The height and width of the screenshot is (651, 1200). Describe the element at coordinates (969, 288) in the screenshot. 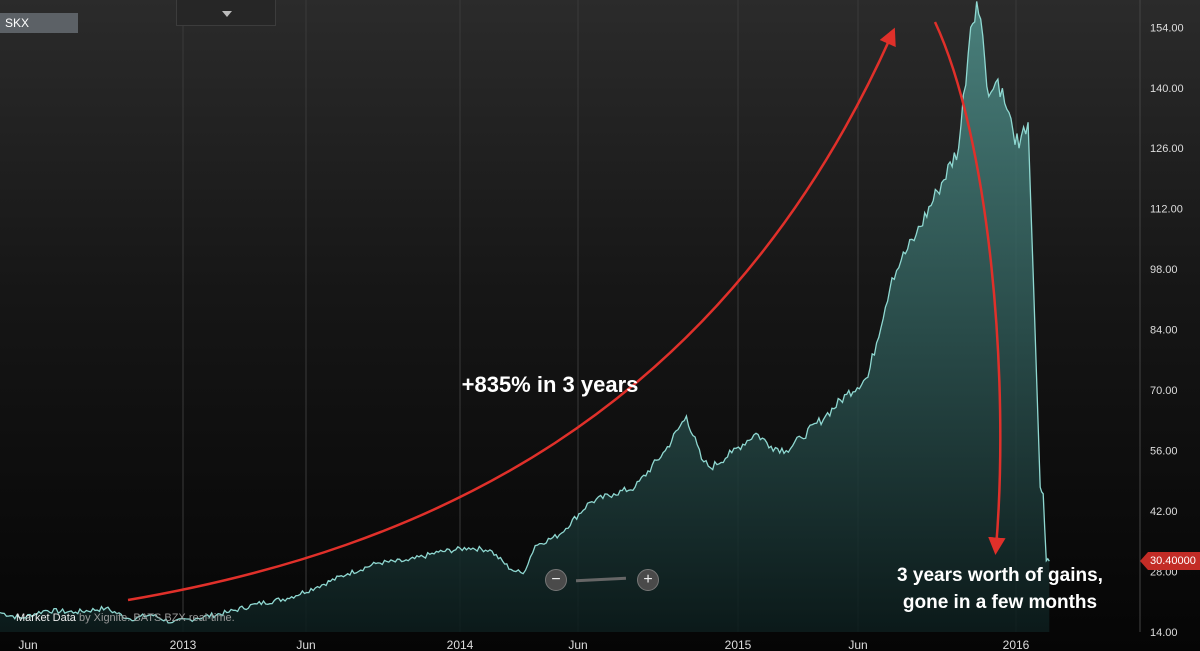

I see `loss-arrow` at that location.